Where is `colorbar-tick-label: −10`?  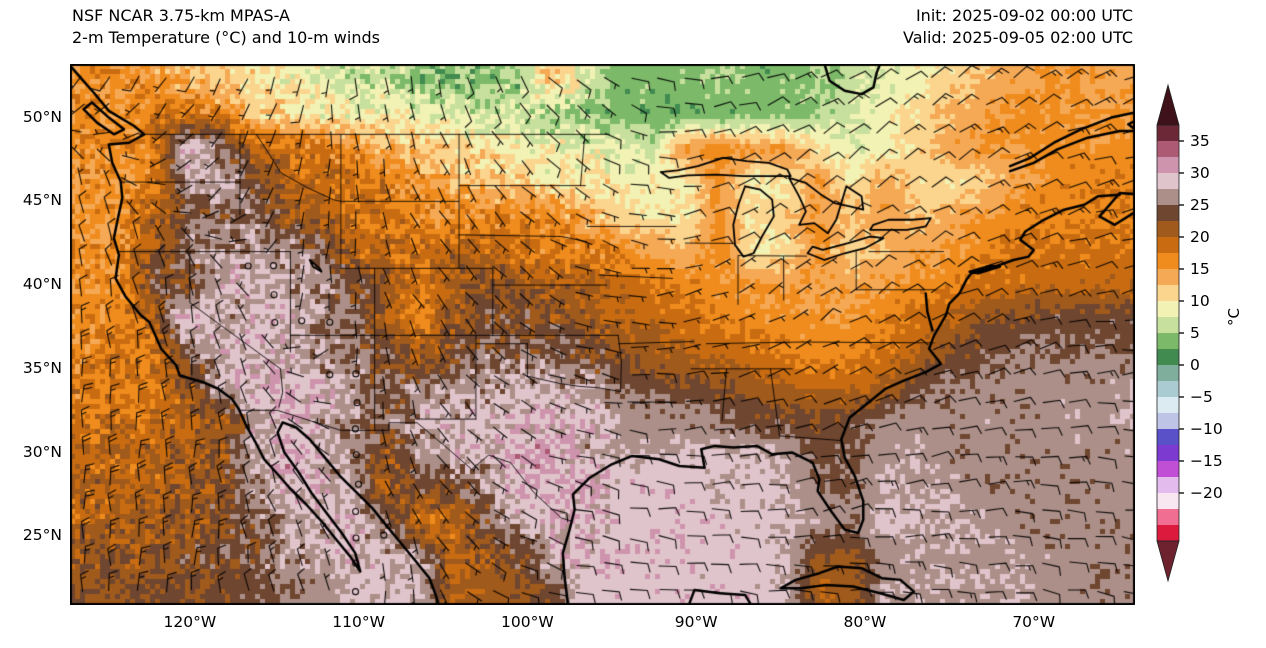
colorbar-tick-label: −10 is located at coordinates (1206, 429).